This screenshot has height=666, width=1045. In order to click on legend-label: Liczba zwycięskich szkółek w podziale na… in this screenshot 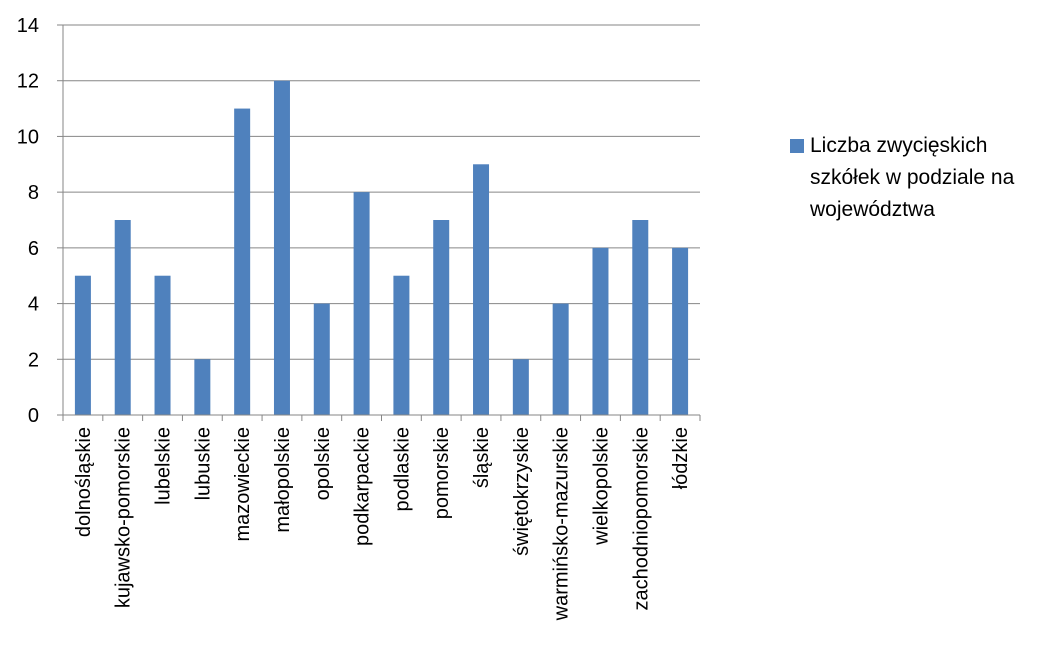, I will do `click(912, 177)`.